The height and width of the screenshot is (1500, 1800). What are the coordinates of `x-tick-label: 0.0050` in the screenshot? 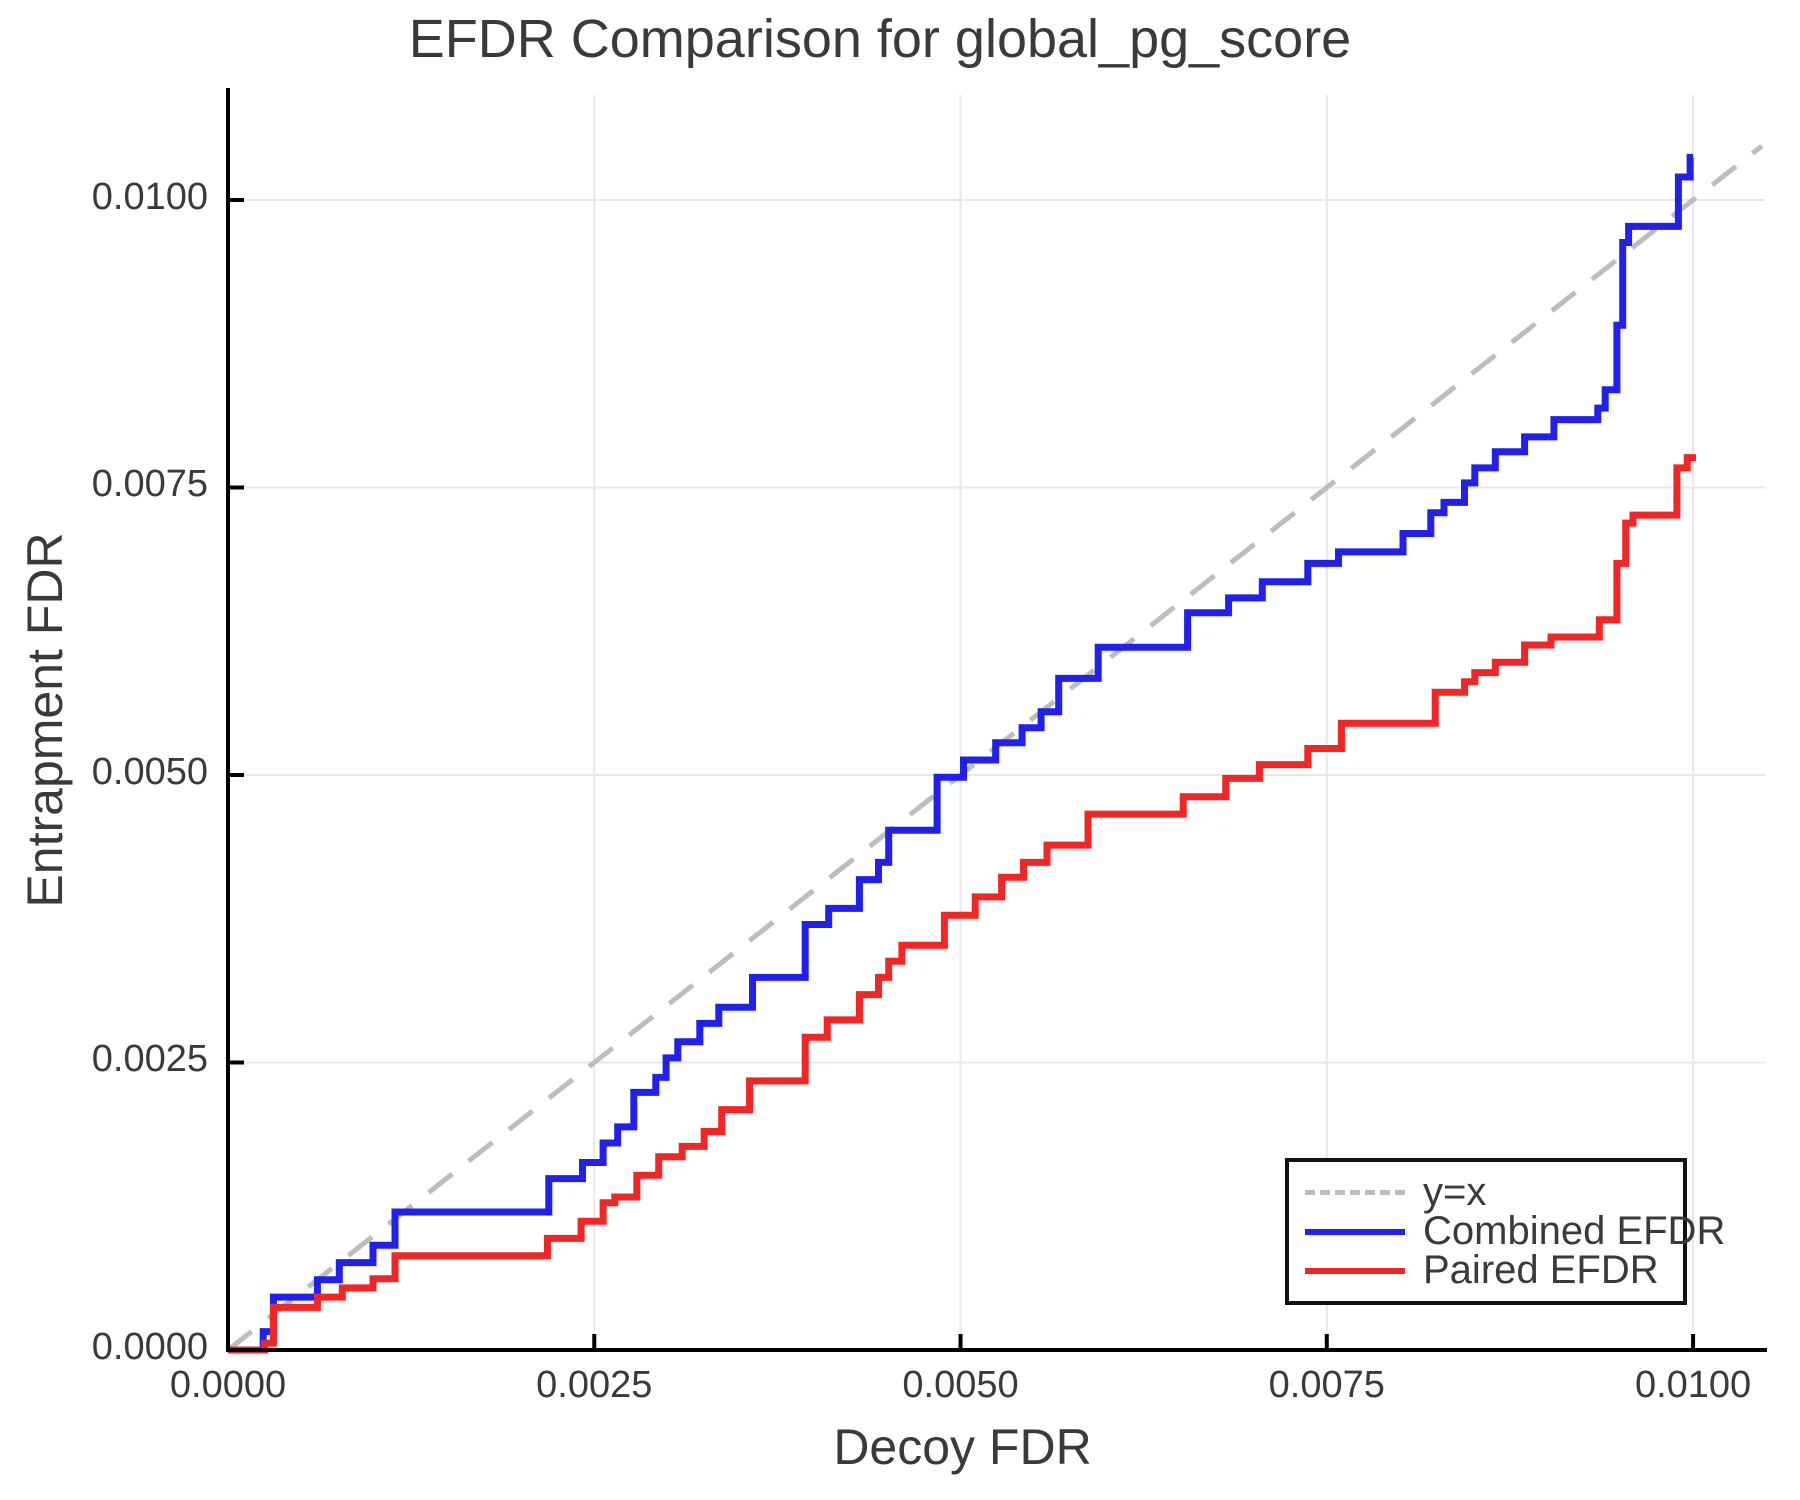 It's located at (960, 1385).